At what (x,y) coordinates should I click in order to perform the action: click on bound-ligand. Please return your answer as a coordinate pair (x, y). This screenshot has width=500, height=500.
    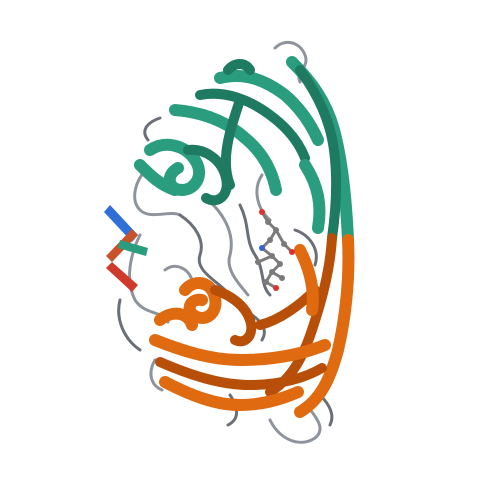
    Looking at the image, I should click on (275, 250).